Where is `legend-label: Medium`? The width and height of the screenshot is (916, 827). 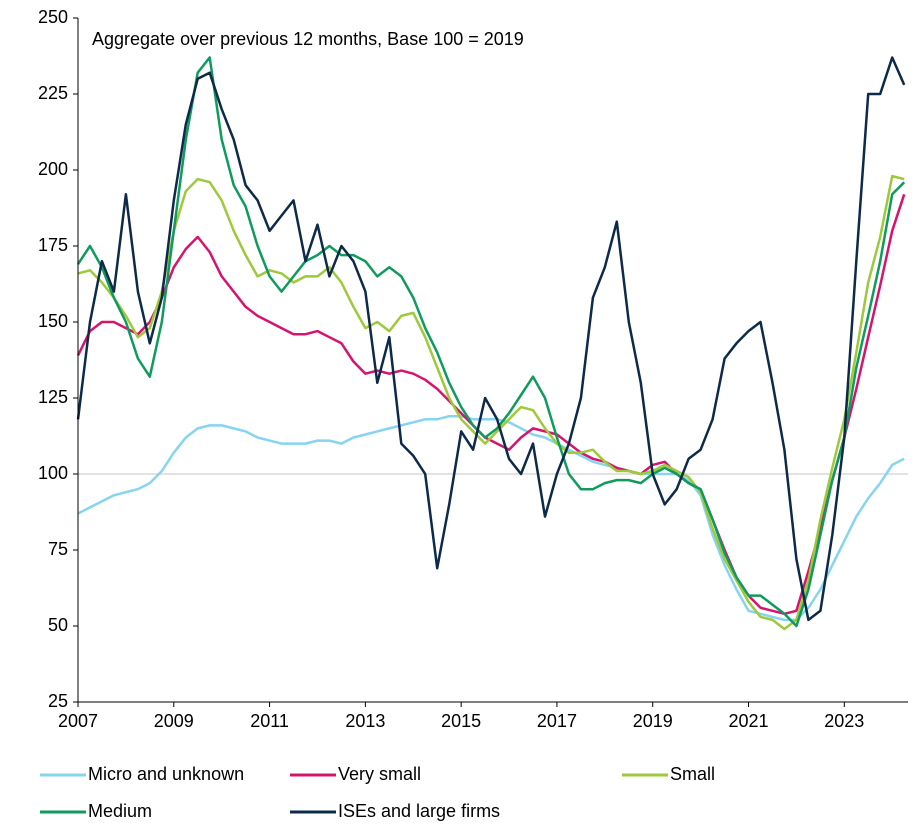 legend-label: Medium is located at coordinates (120, 811).